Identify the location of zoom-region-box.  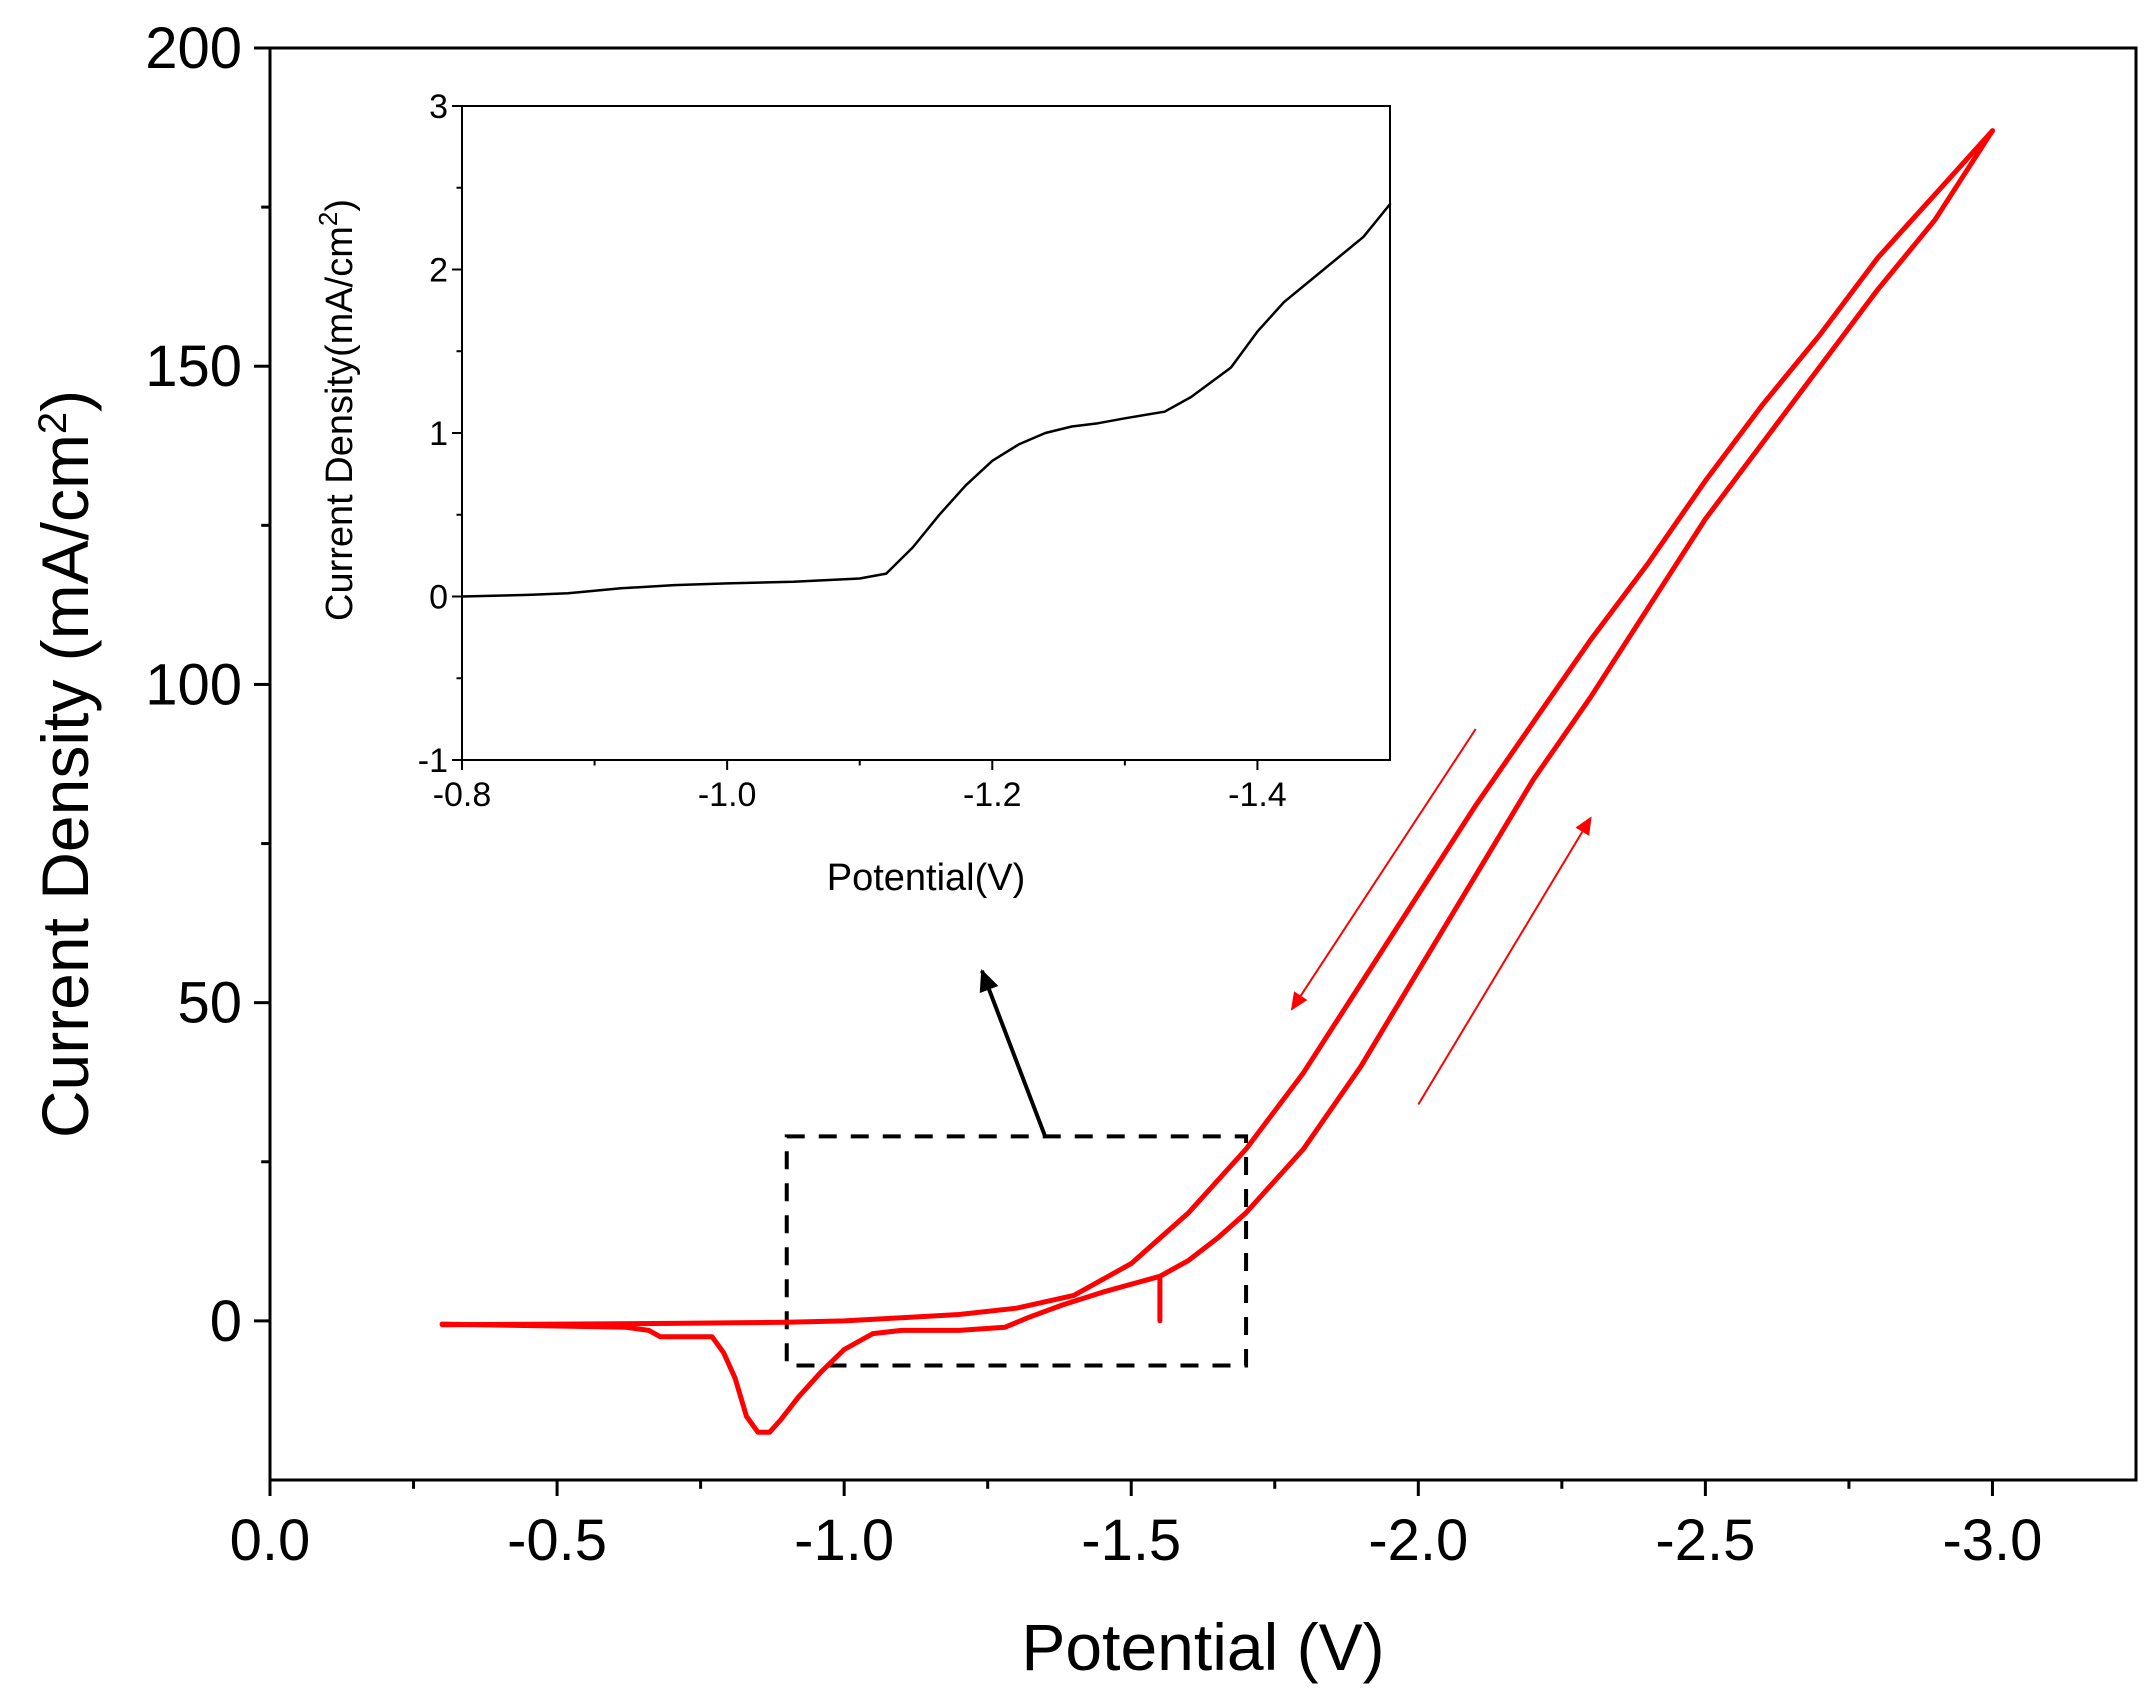
(1016, 1251).